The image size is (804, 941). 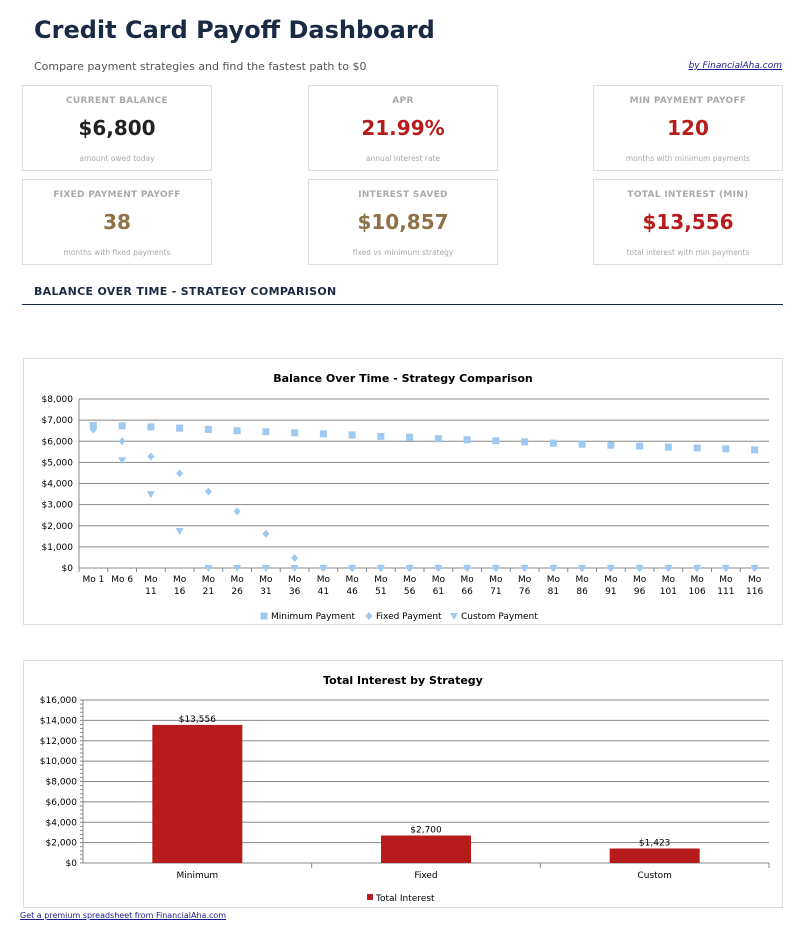 What do you see at coordinates (208, 592) in the screenshot?
I see `x-tick-label: 21` at bounding box center [208, 592].